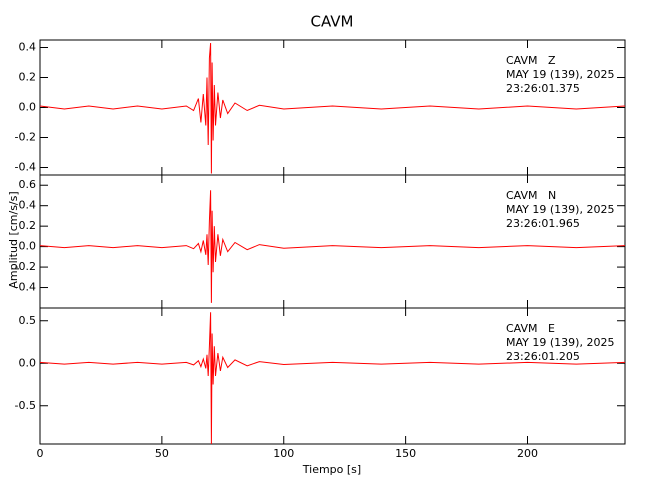 This screenshot has height=500, width=650. I want to click on annotation: 23:26:01.205, so click(543, 356).